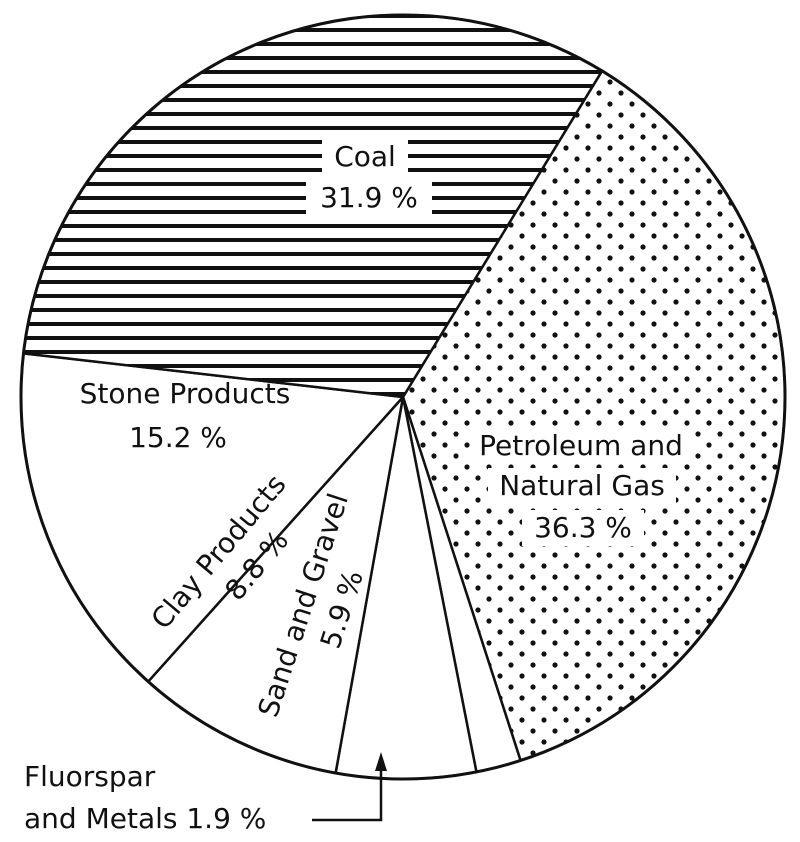 The width and height of the screenshot is (800, 842). Describe the element at coordinates (369, 197) in the screenshot. I see `label-coal-value: 31.9 %` at that location.